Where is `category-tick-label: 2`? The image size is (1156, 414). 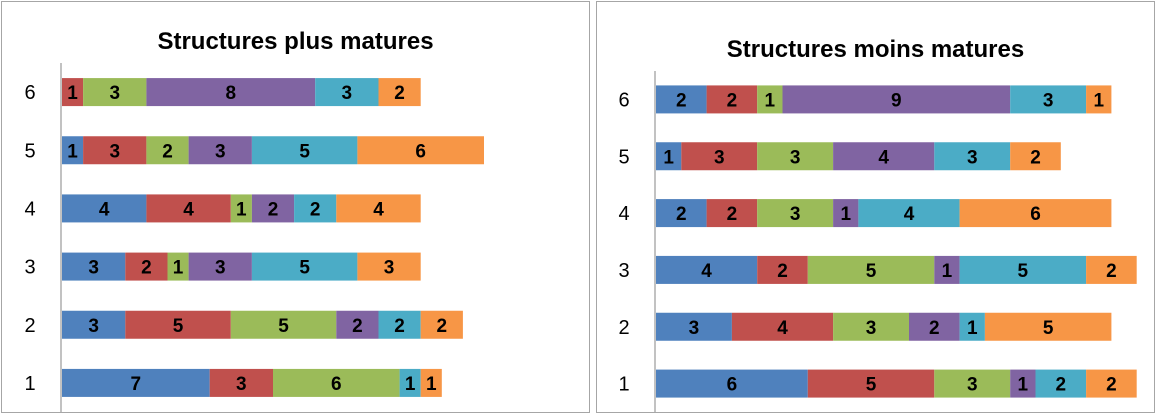 category-tick-label: 2 is located at coordinates (29, 326).